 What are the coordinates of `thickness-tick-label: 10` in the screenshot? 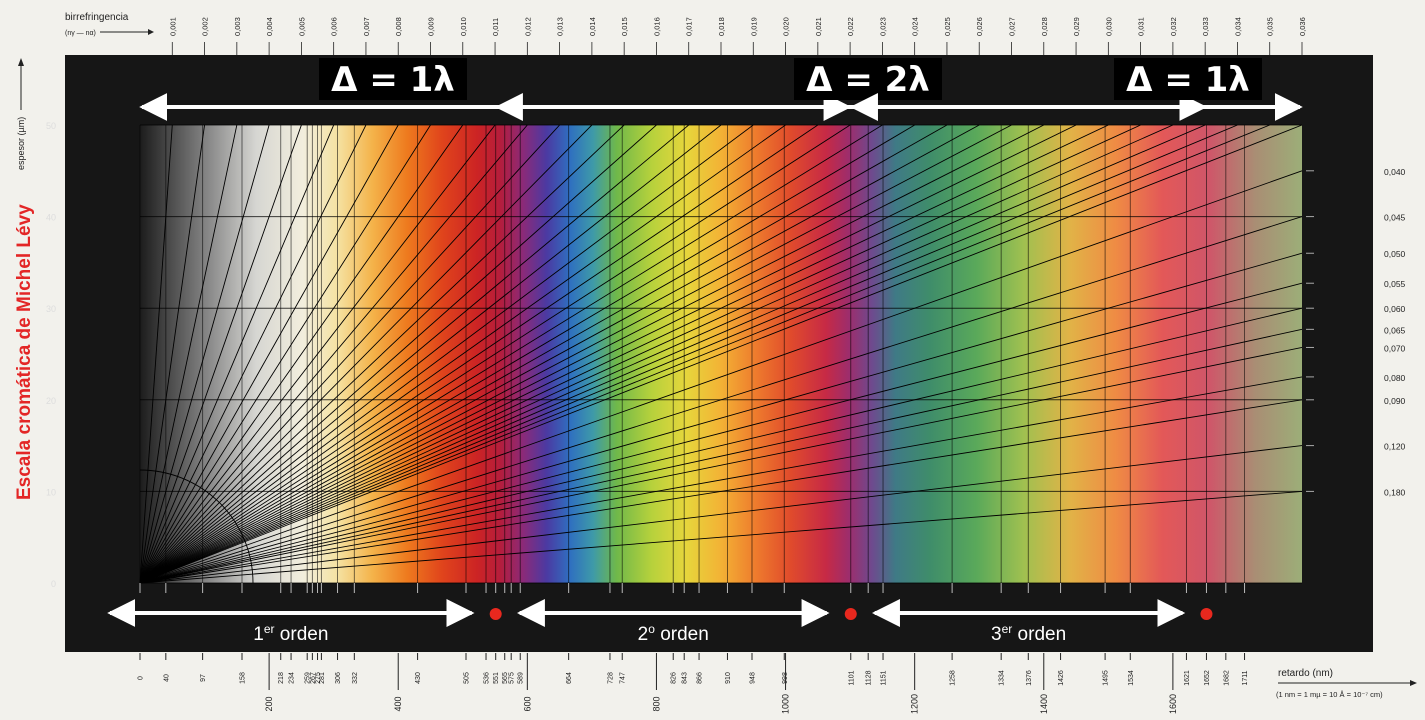 It's located at (51, 492).